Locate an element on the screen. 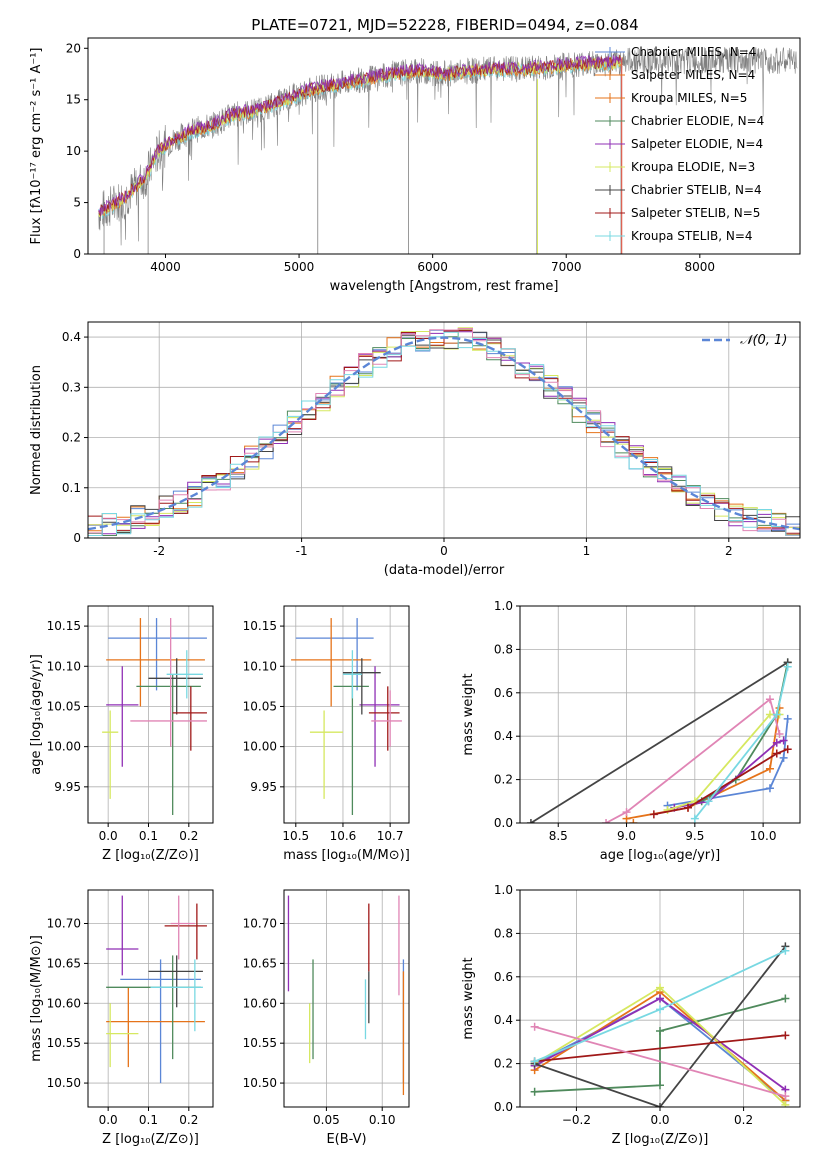  y-tick-label: 20 is located at coordinates (73, 48).